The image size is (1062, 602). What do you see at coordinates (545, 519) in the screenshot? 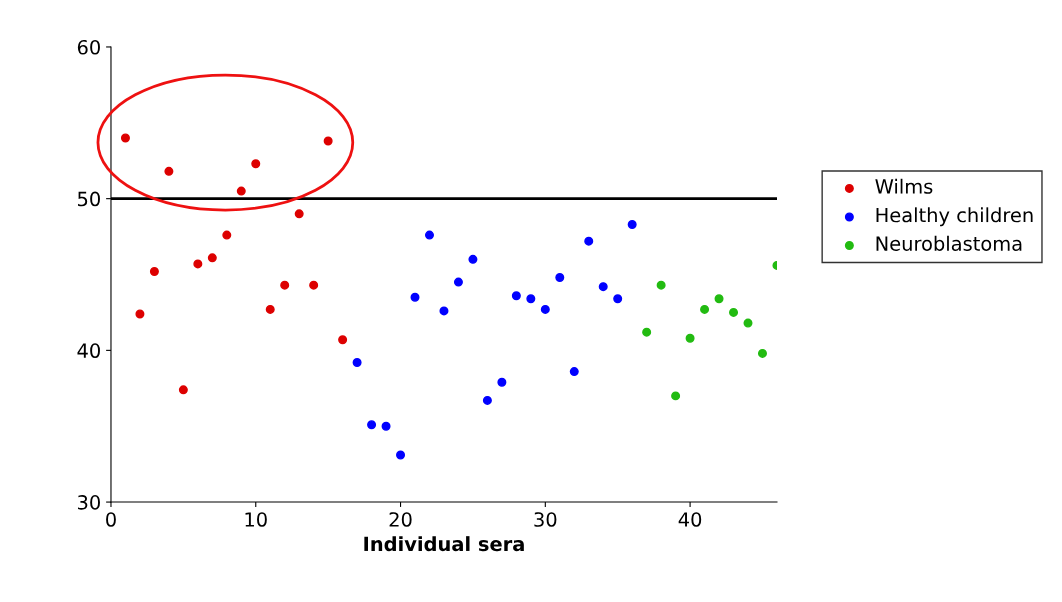
I see `x-tick-label: 30` at bounding box center [545, 519].